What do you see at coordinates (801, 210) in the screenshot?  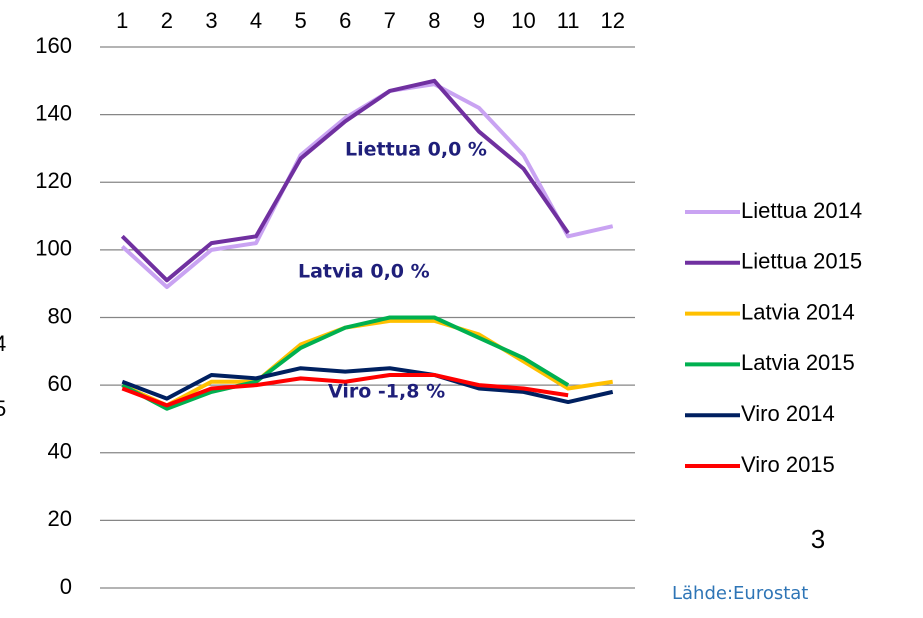 I see `legend-label: Liettua 2014` at bounding box center [801, 210].